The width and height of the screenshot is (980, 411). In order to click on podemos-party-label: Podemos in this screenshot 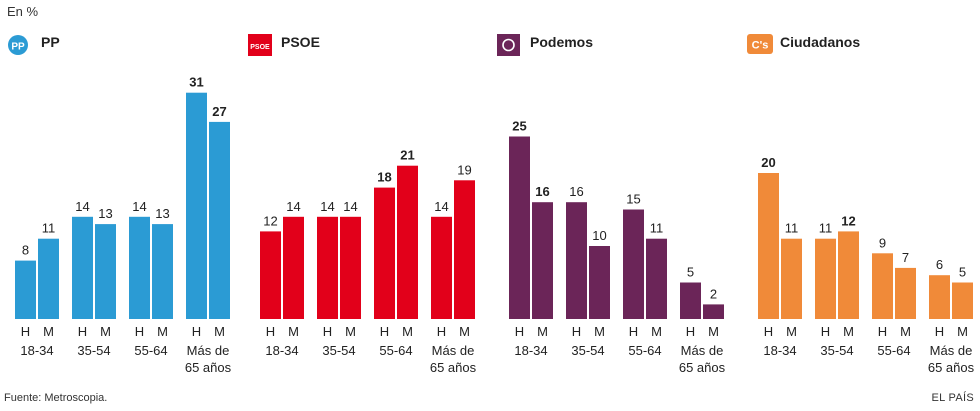, I will do `click(561, 42)`.